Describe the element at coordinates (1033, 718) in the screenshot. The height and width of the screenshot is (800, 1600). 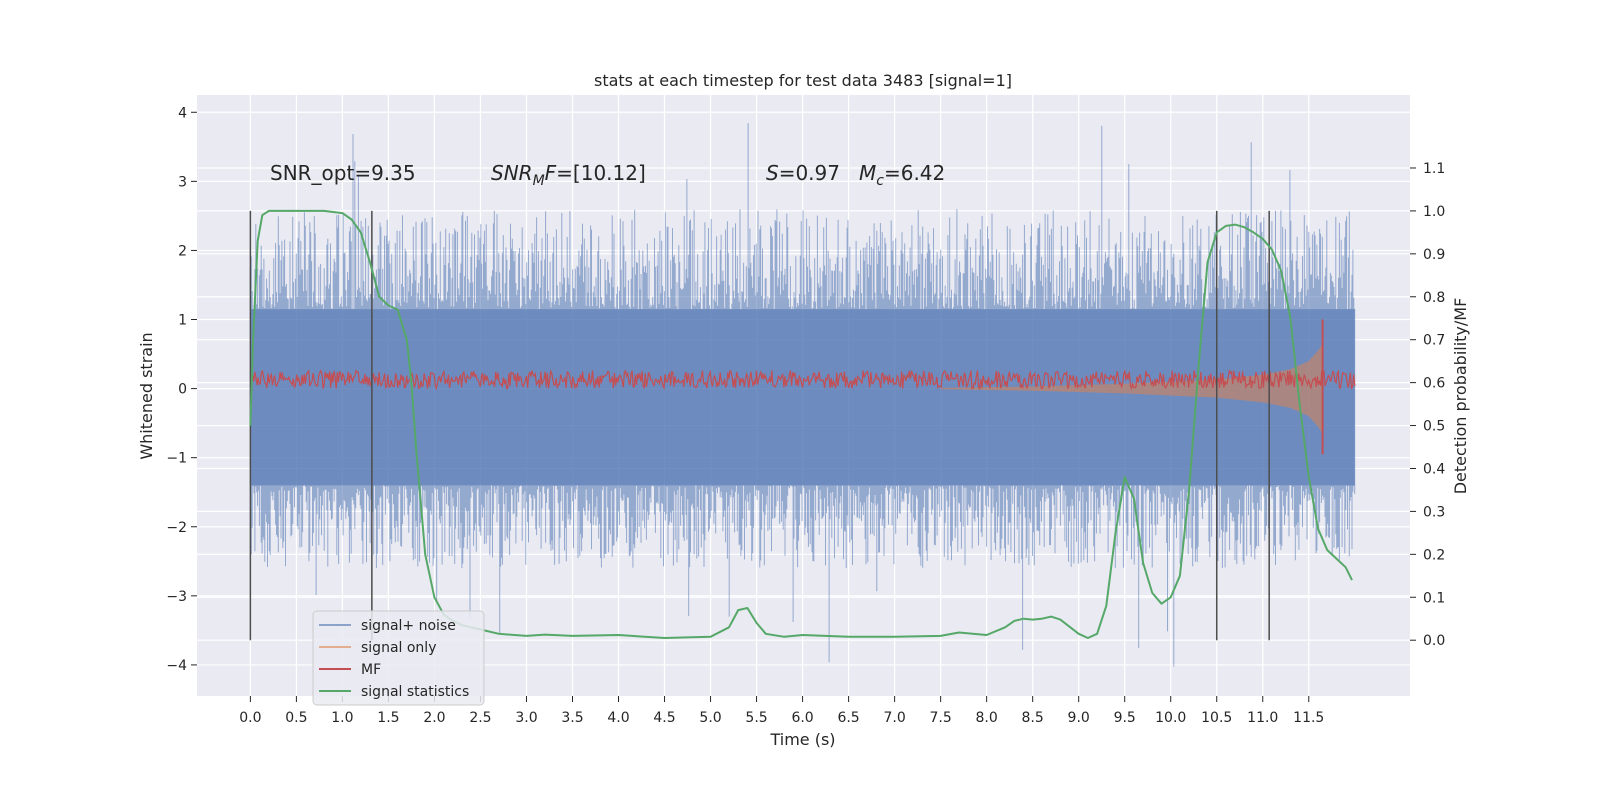
I see `x-tick-label: 8.5` at that location.